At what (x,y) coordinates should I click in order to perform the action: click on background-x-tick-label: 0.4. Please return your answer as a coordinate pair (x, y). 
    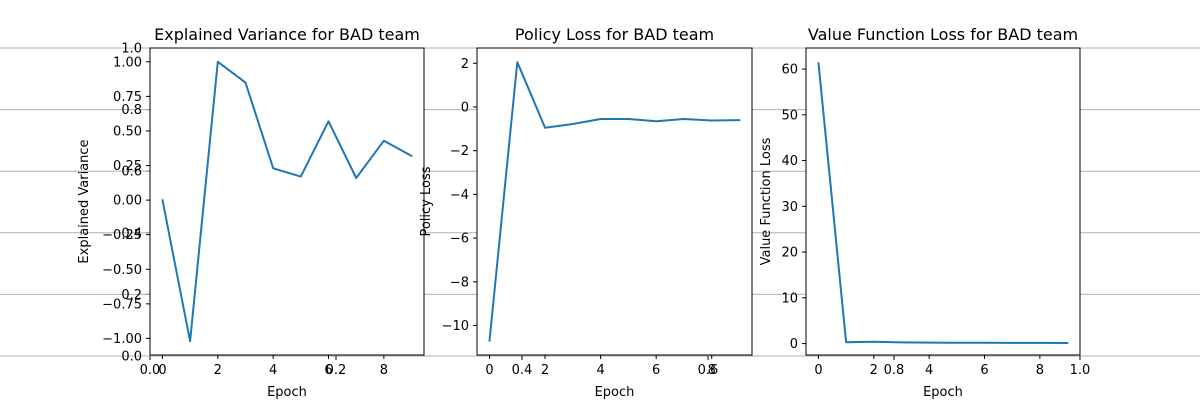
    Looking at the image, I should click on (522, 370).